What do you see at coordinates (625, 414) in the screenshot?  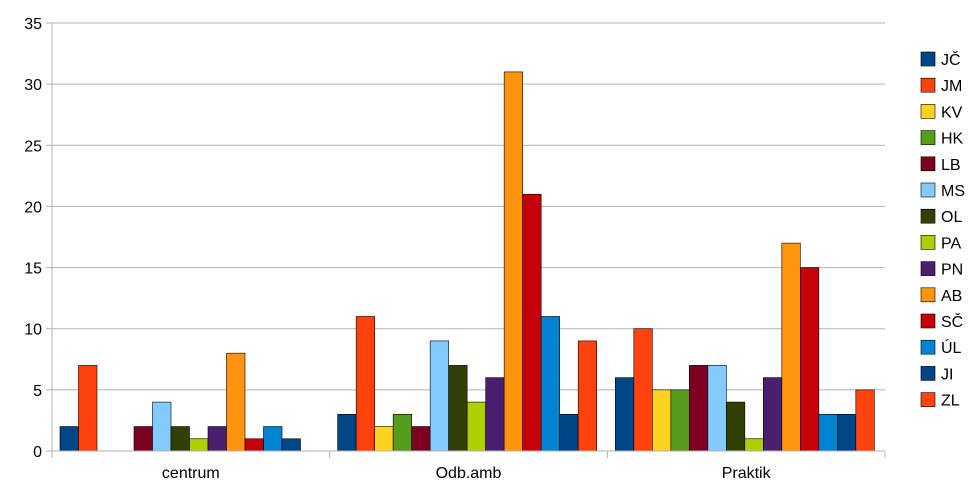 I see `bar-Praktik-JČ` at bounding box center [625, 414].